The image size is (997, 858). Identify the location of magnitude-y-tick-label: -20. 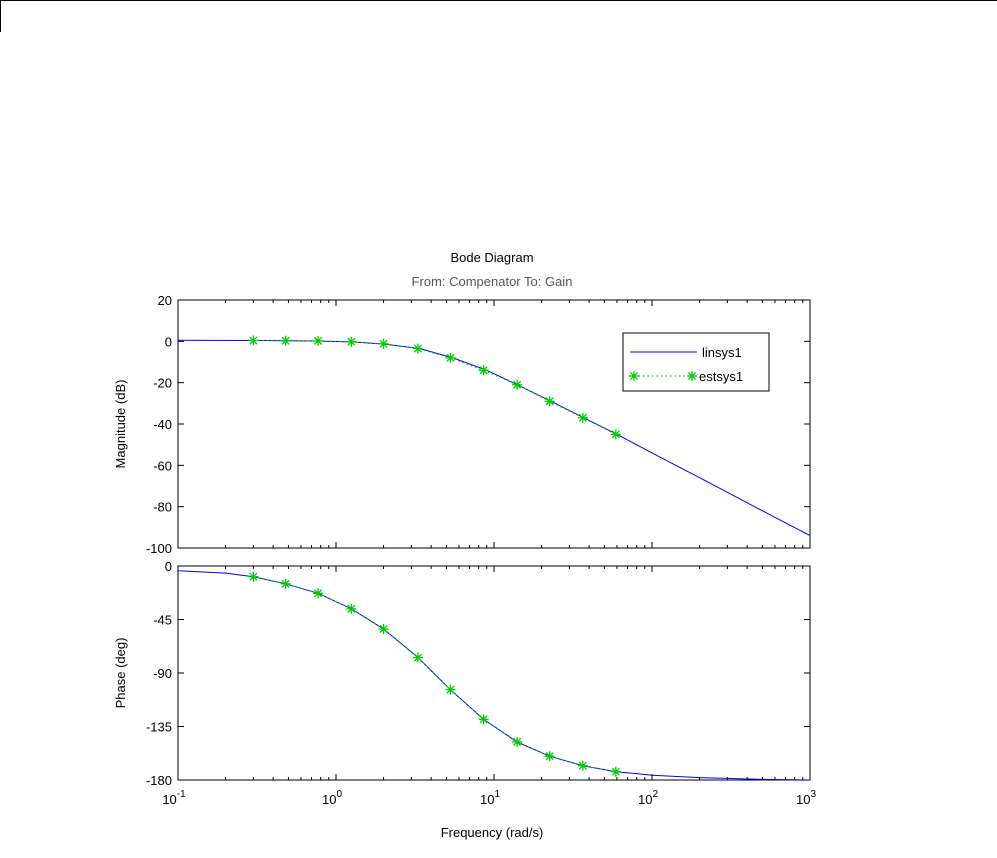
(162, 383).